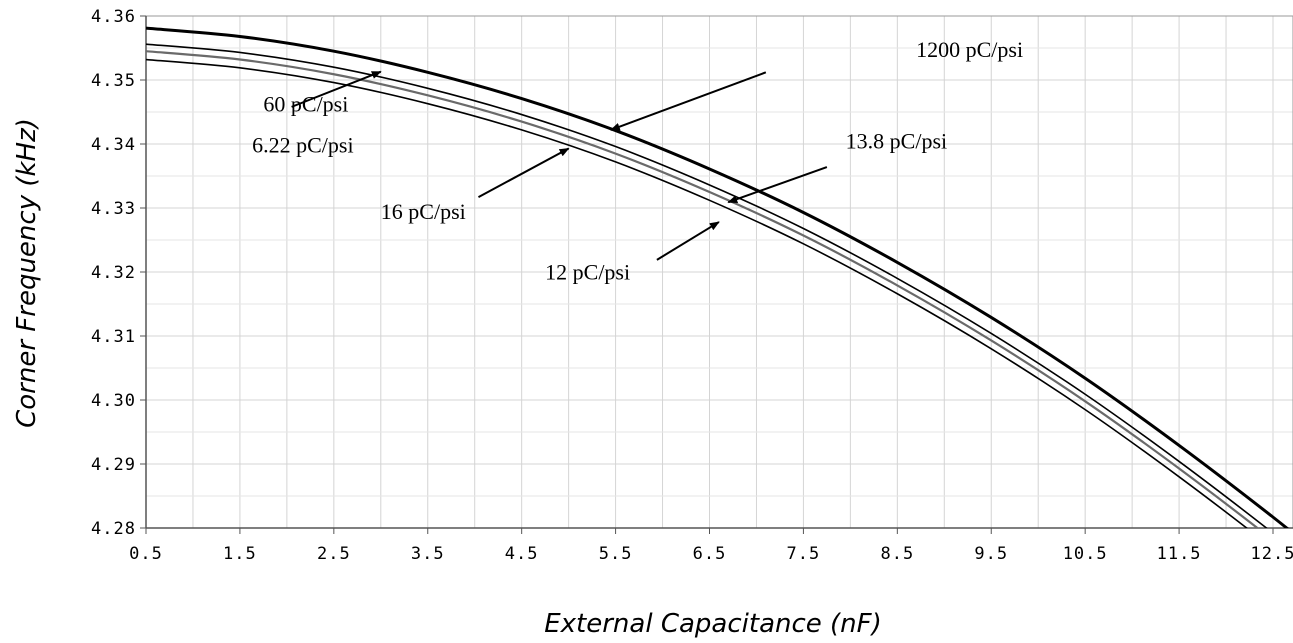 The image size is (1293, 643). Describe the element at coordinates (522, 554) in the screenshot. I see `x-tick-label: 4.5` at that location.